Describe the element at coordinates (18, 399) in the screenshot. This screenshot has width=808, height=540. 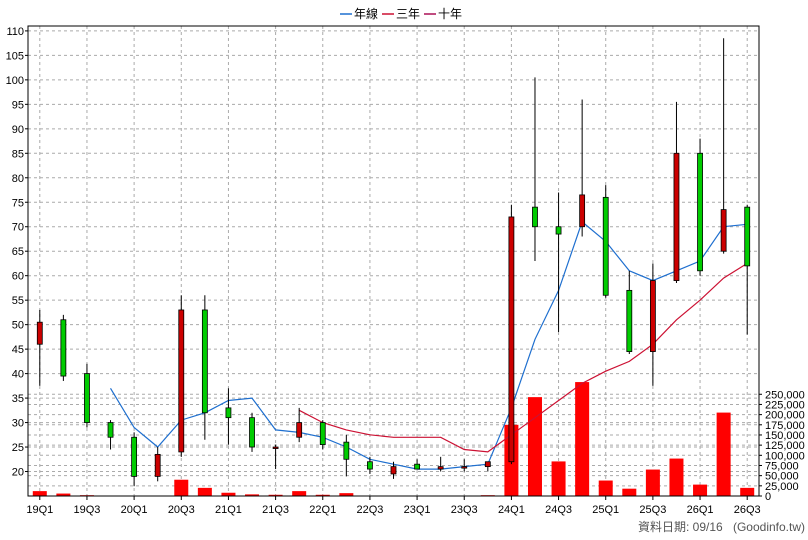
I see `price-tick-label: 35` at that location.